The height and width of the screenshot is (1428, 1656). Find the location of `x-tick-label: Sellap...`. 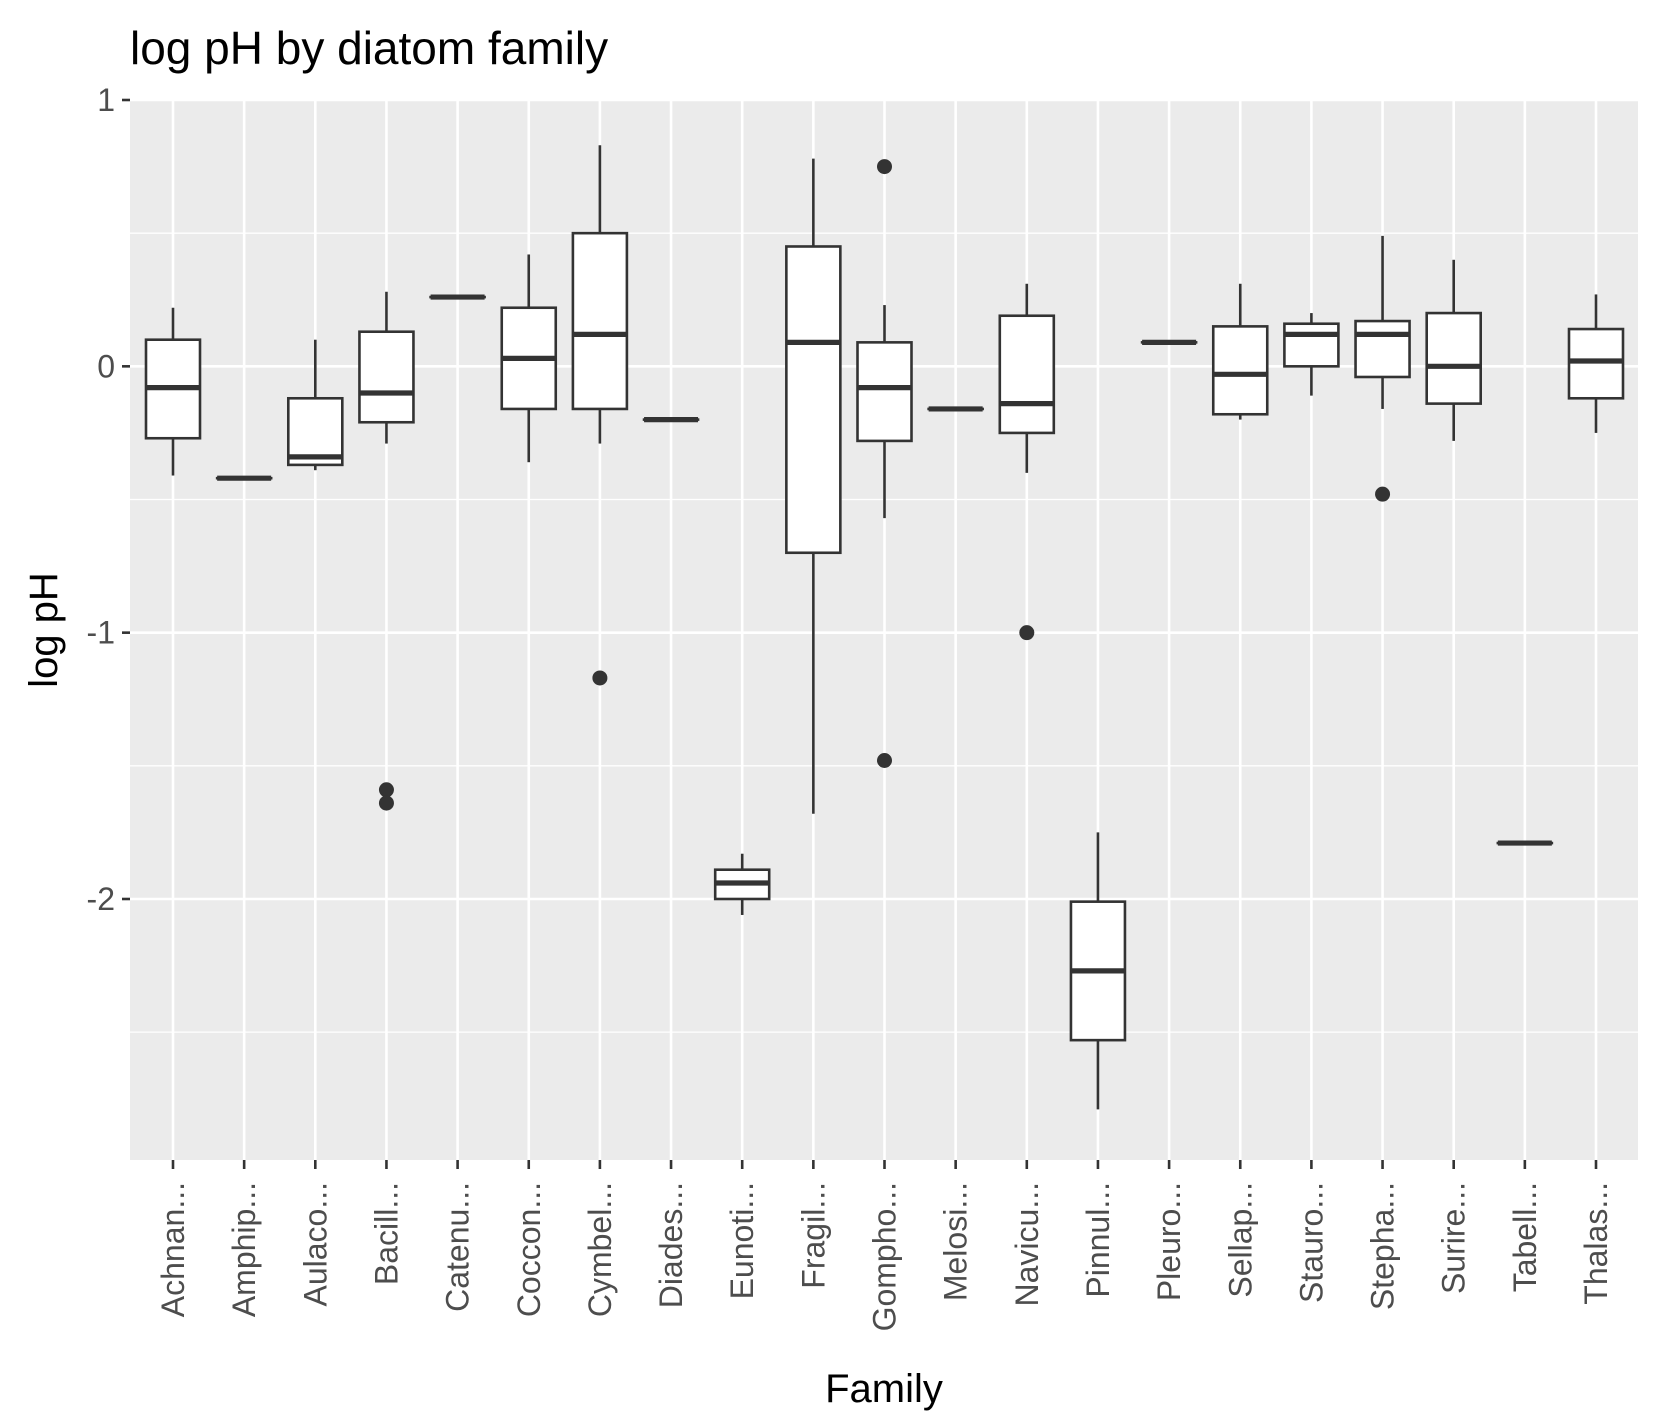

x-tick-label: Sellap... is located at coordinates (1240, 1240).